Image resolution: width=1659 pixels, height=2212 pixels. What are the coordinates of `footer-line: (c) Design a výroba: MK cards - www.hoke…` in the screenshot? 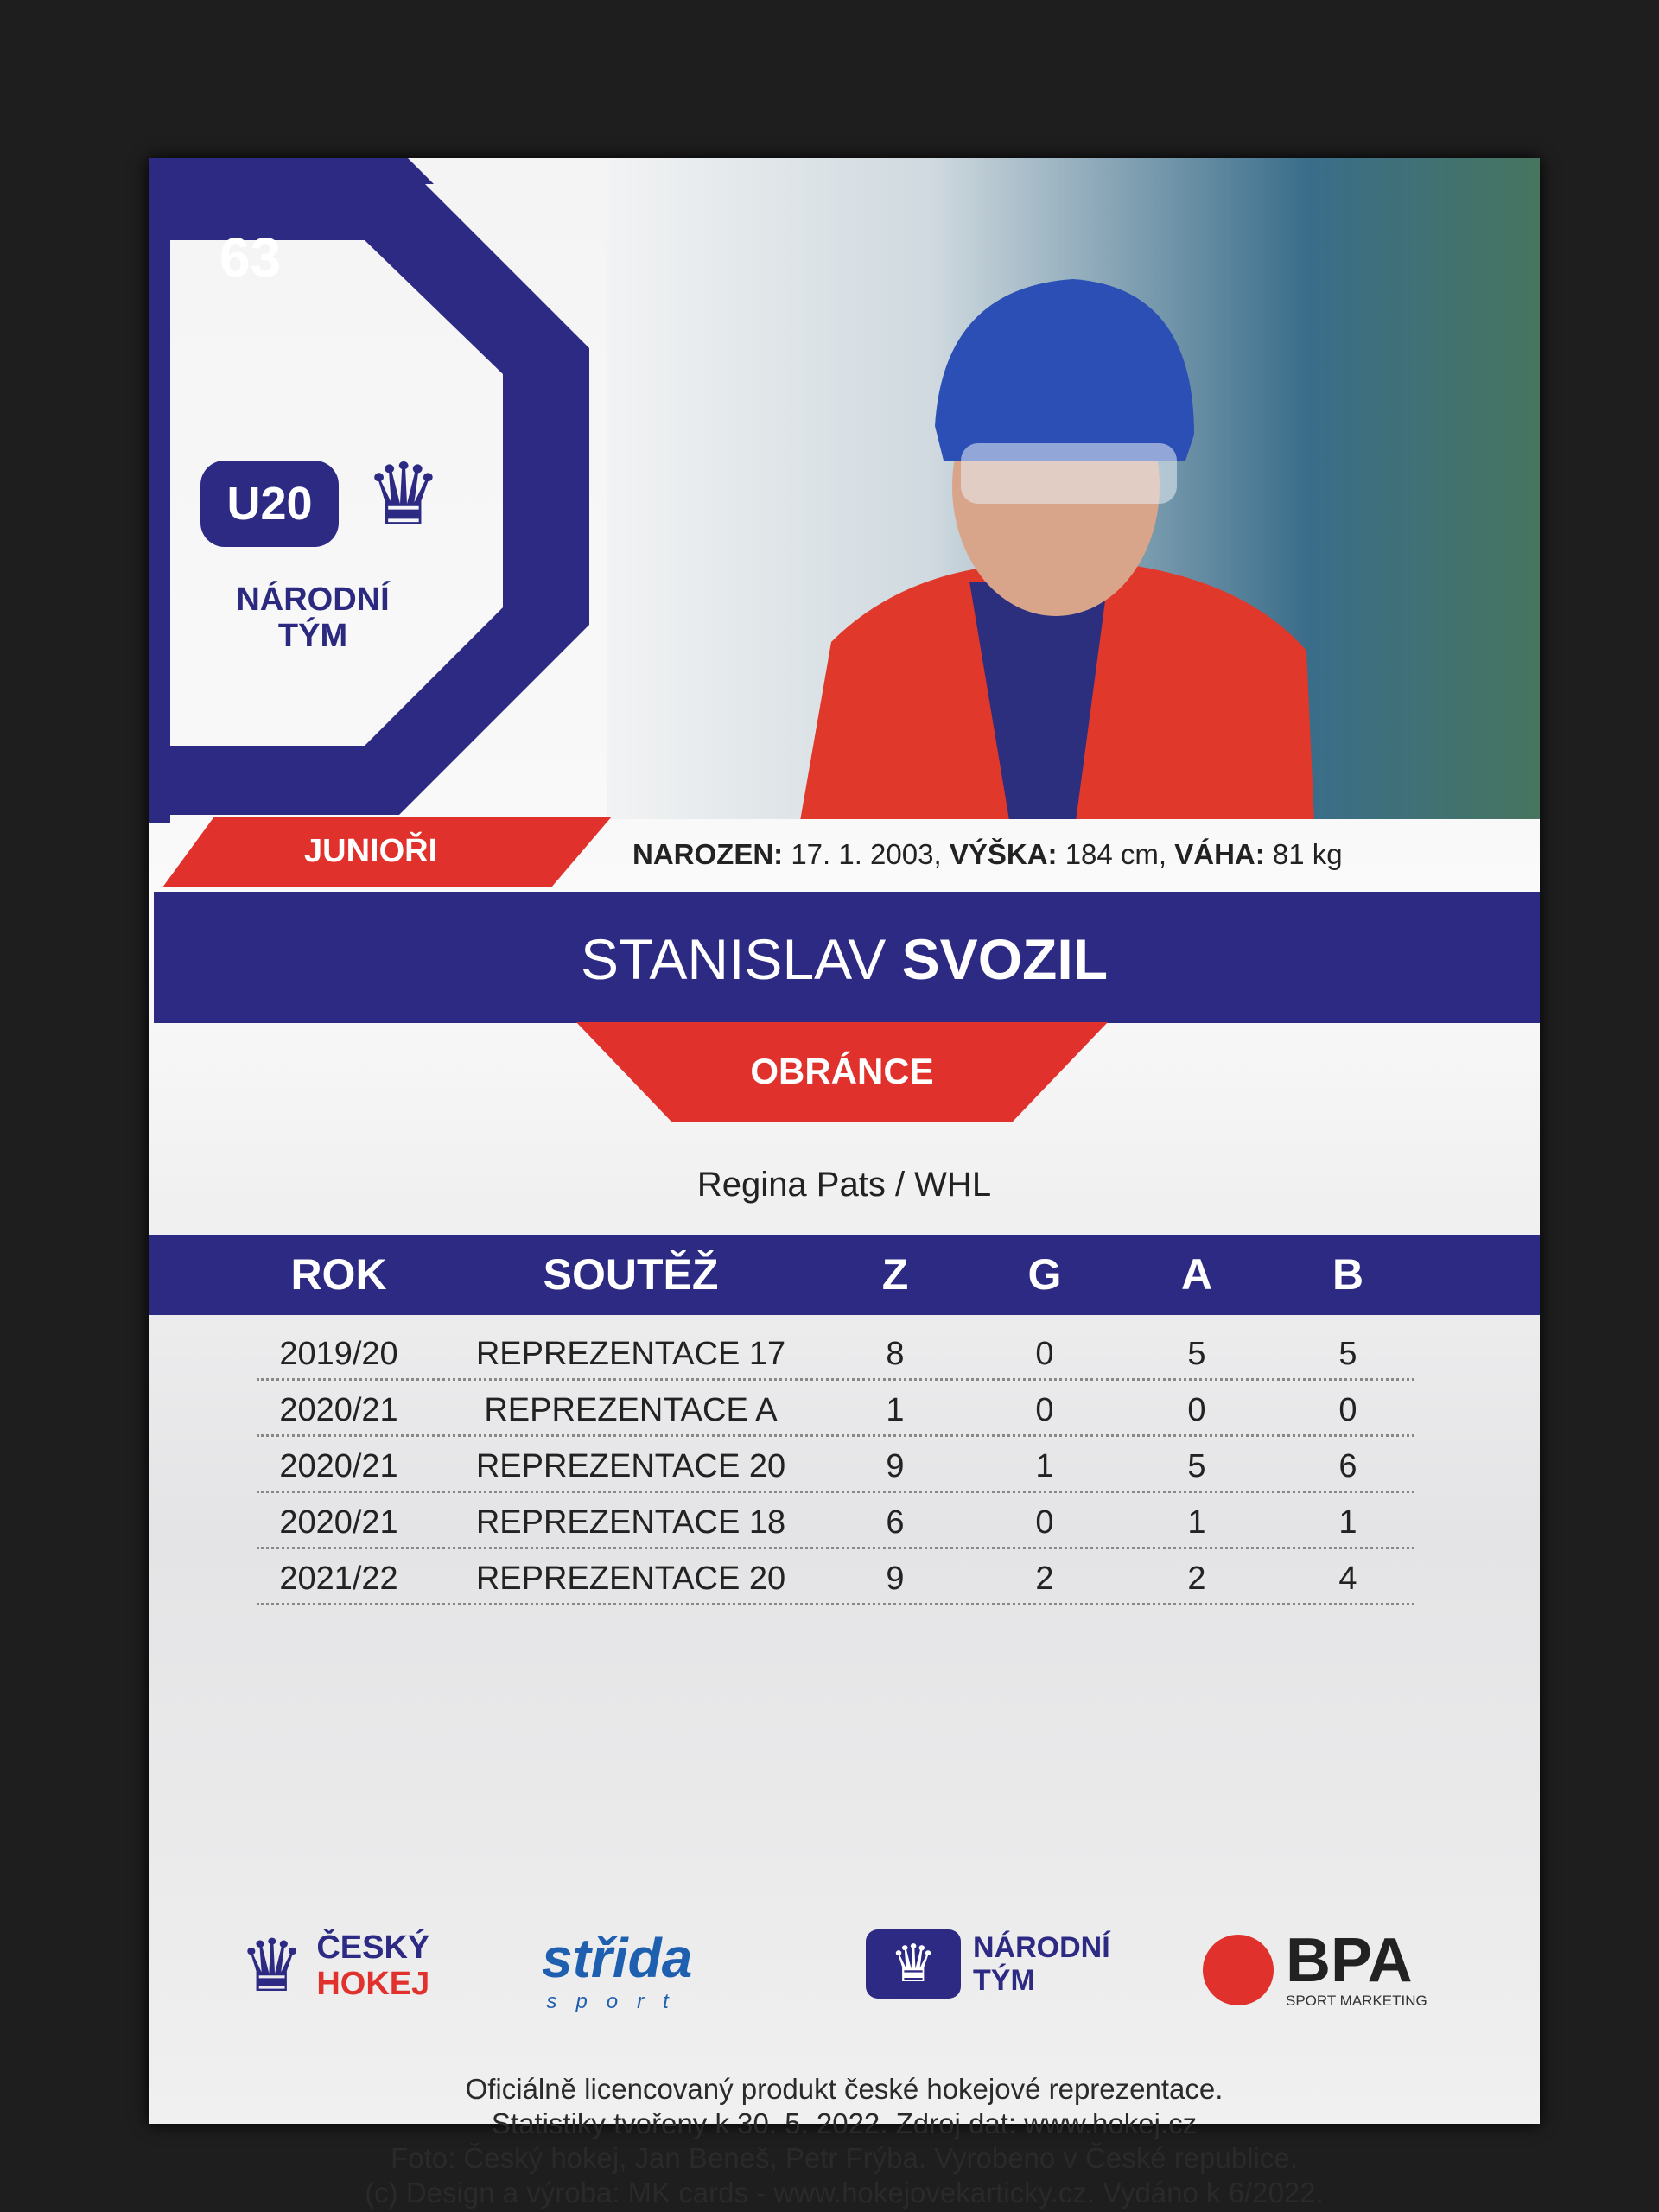 It's located at (844, 2193).